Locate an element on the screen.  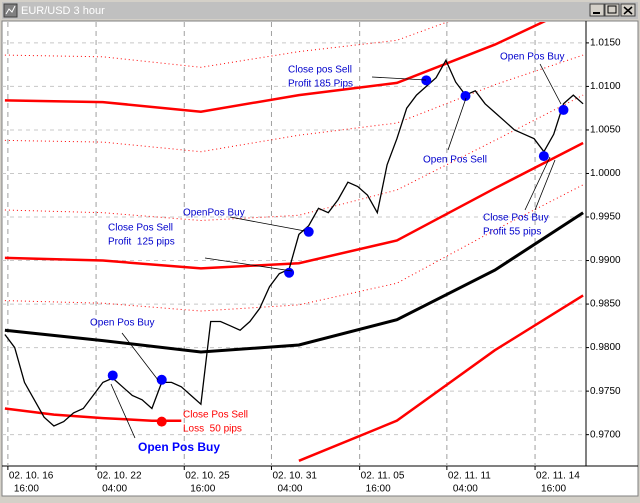
annotation: Open Pos Sell is located at coordinates (455, 160).